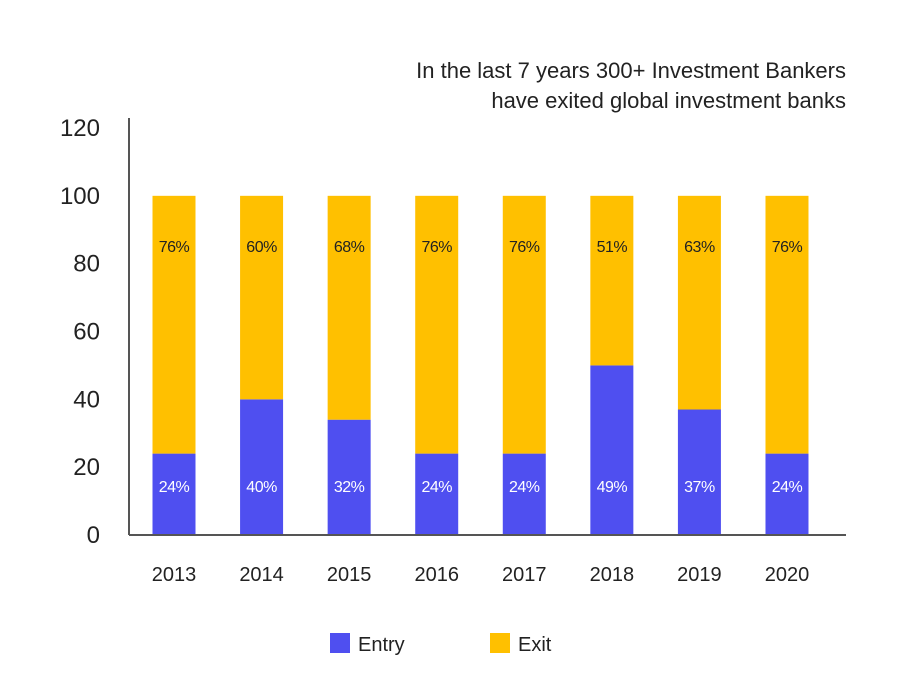 The image size is (901, 688). What do you see at coordinates (262, 467) in the screenshot?
I see `bar-entry-2014` at bounding box center [262, 467].